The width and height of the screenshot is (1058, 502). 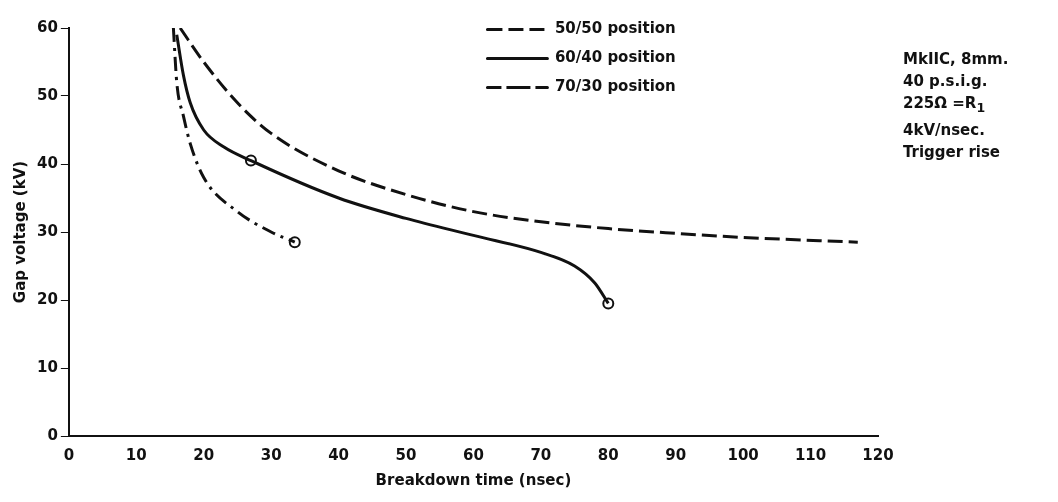 I want to click on y-tick-label: 30, so click(x=47, y=230).